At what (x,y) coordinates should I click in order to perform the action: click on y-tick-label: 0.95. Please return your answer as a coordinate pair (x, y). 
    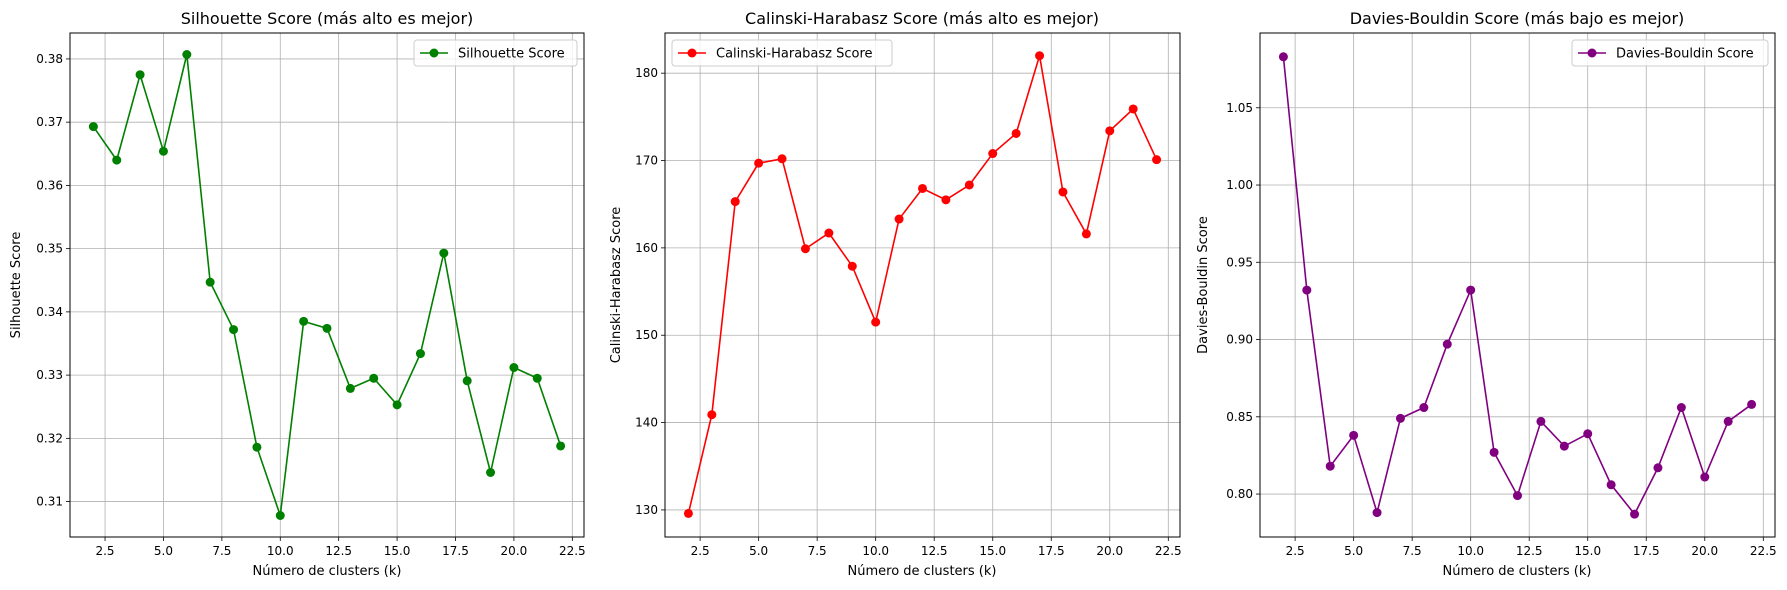
    Looking at the image, I should click on (1239, 262).